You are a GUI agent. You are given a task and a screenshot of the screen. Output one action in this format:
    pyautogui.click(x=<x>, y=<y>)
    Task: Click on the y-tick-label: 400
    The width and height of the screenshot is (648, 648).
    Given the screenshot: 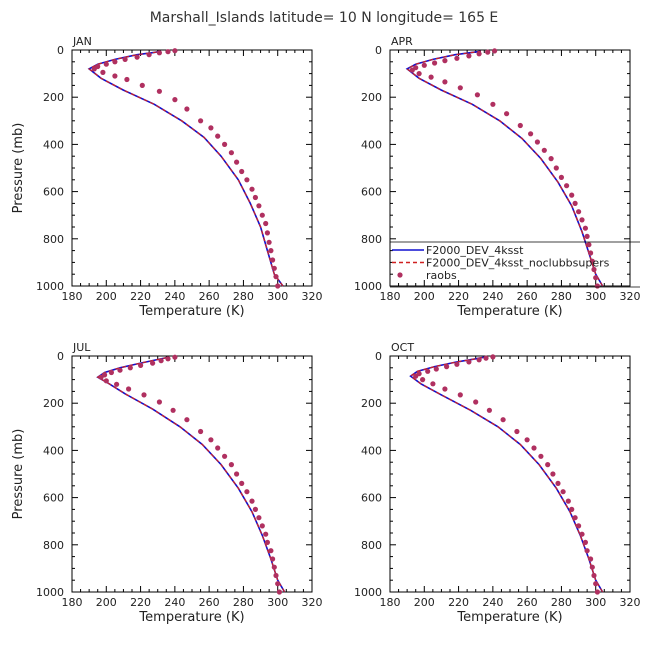 What is the action you would take?
    pyautogui.click(x=53, y=144)
    